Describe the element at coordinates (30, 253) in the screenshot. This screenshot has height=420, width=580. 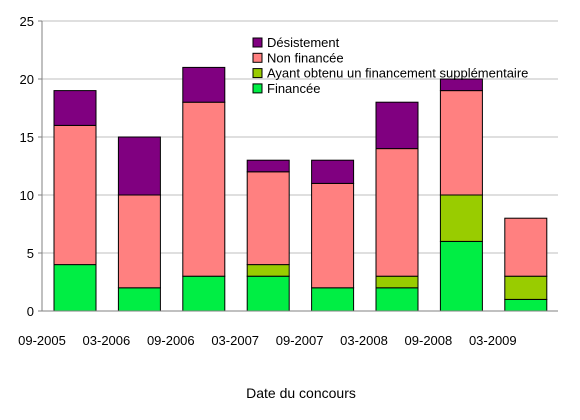
I see `y-tick-label: 5` at that location.